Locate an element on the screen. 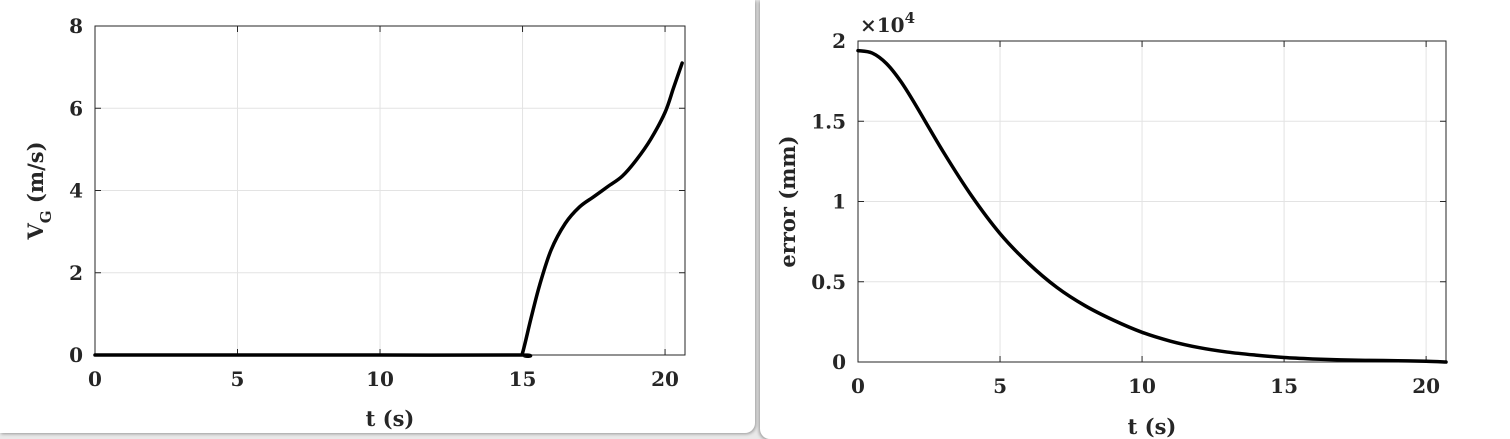  y-axis-label: error (mm) is located at coordinates (787, 201).